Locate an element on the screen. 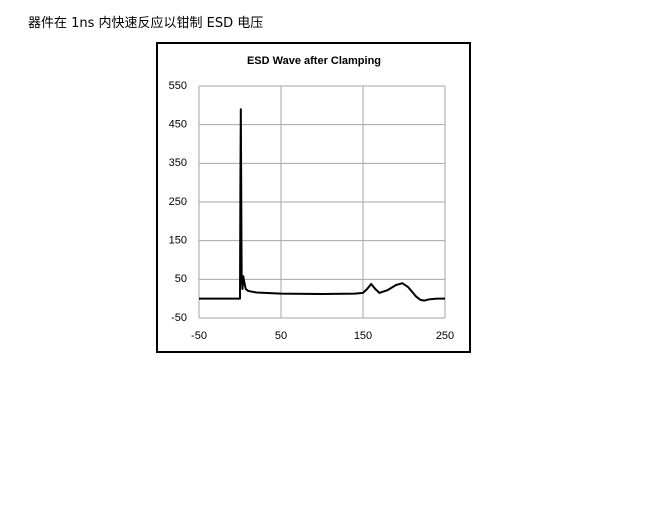 The image size is (664, 517). y-tick-label: 250 is located at coordinates (178, 202).